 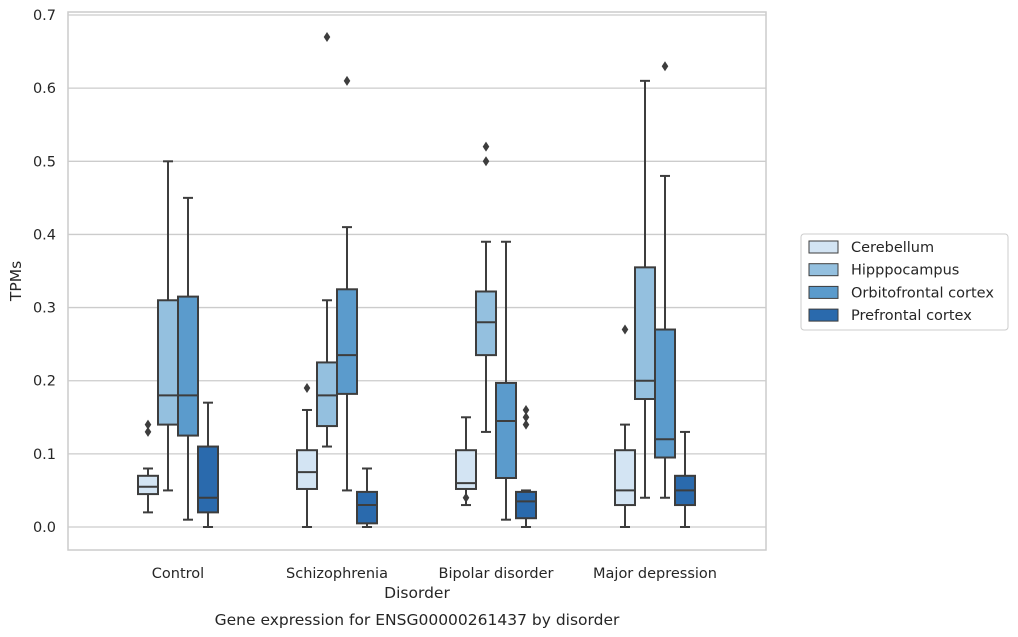 What do you see at coordinates (911, 316) in the screenshot?
I see `legend-label: Prefrontal cortex` at bounding box center [911, 316].